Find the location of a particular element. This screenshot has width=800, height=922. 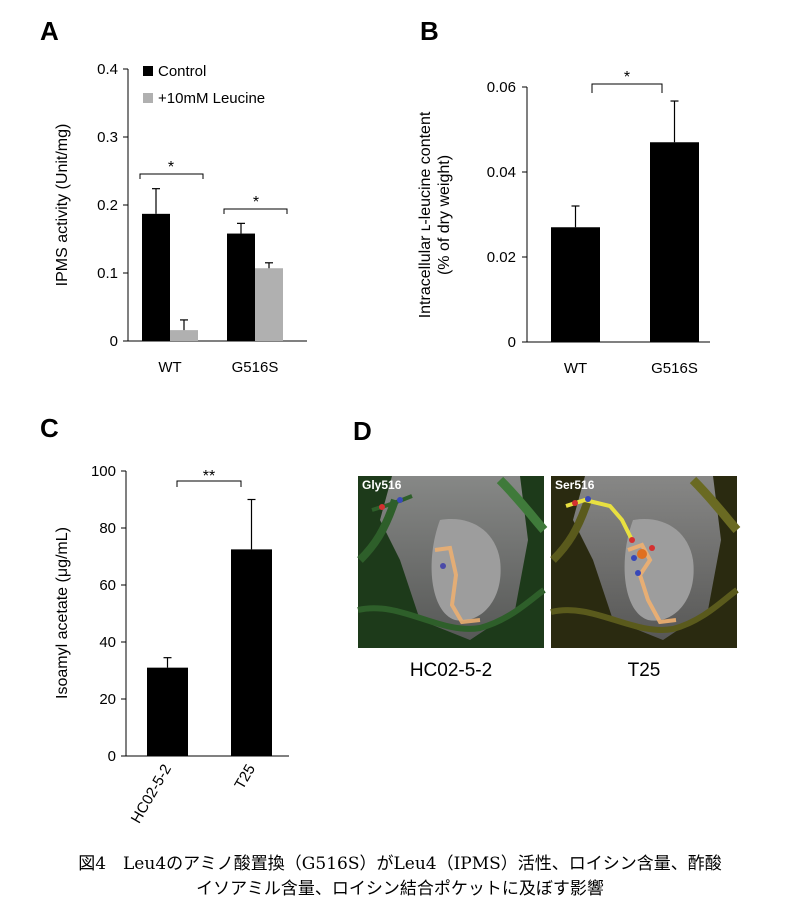

panel-b-y-axis-label-line1: Intracellular ʟ-leucine content is located at coordinates (425, 214).